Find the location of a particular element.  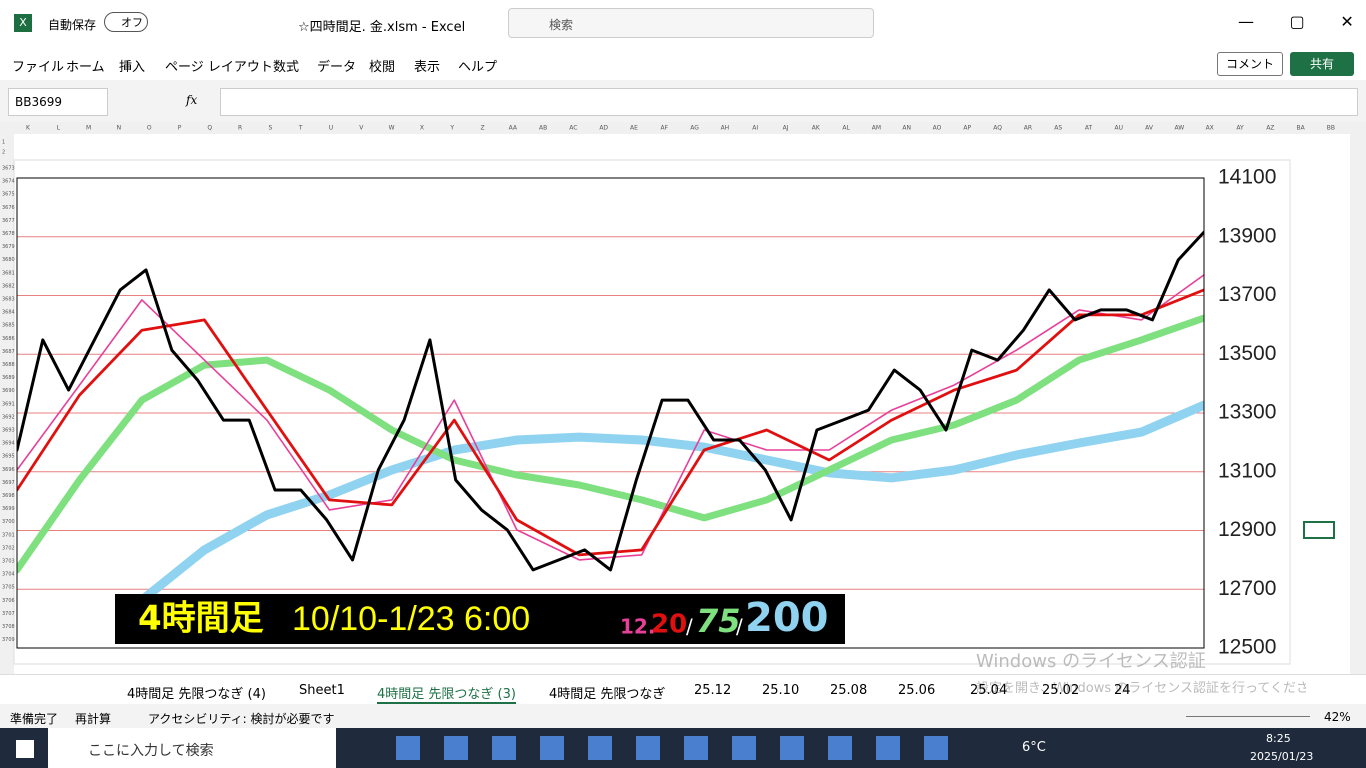

column-header: AZ is located at coordinates (1270, 128).